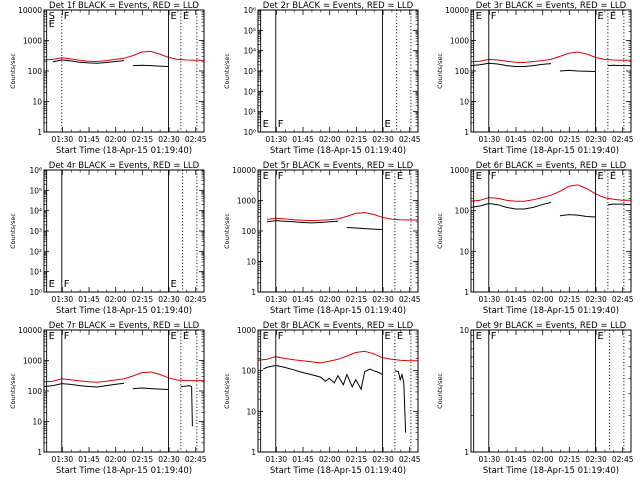  Describe the element at coordinates (35, 190) in the screenshot. I see `y-tick-label: 10⁵` at that location.